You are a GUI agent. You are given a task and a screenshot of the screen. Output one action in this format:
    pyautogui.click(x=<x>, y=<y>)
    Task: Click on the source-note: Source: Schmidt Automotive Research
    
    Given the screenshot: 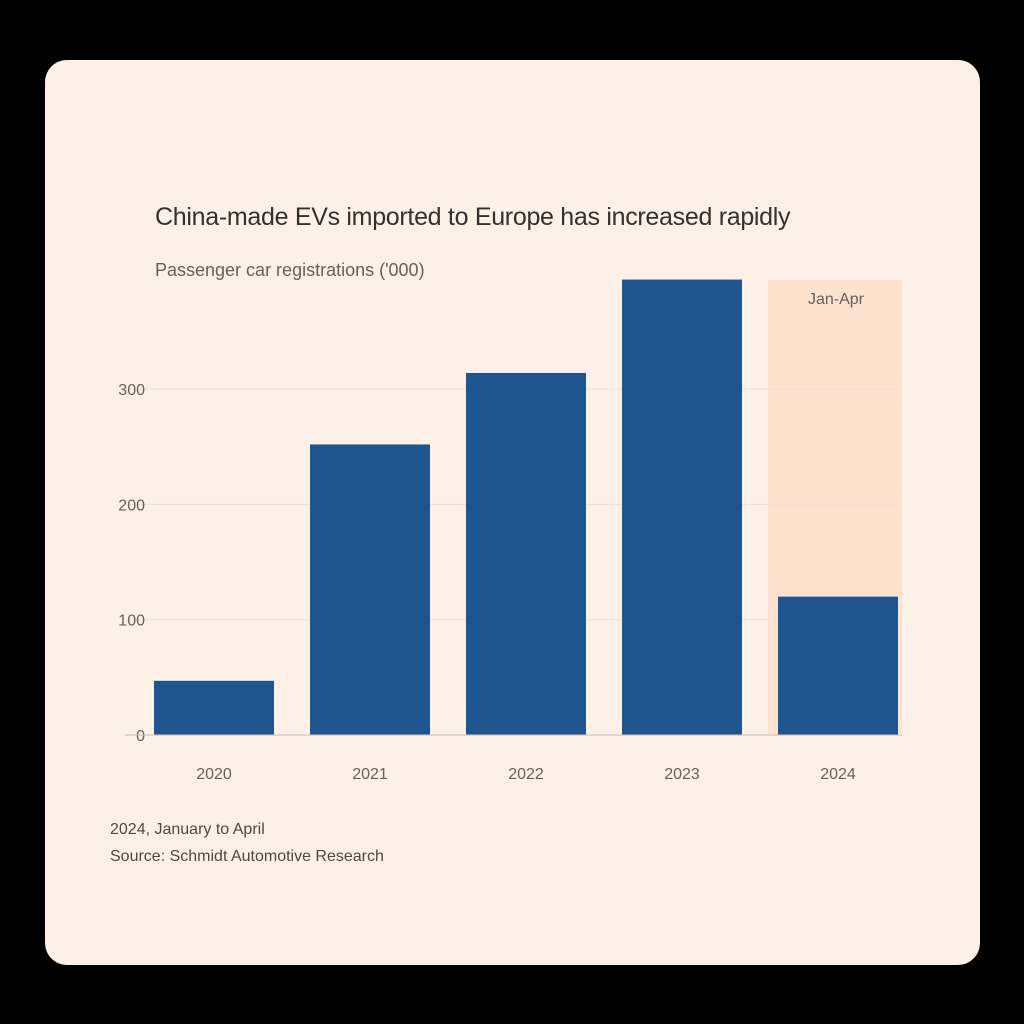 What is the action you would take?
    pyautogui.click(x=247, y=856)
    